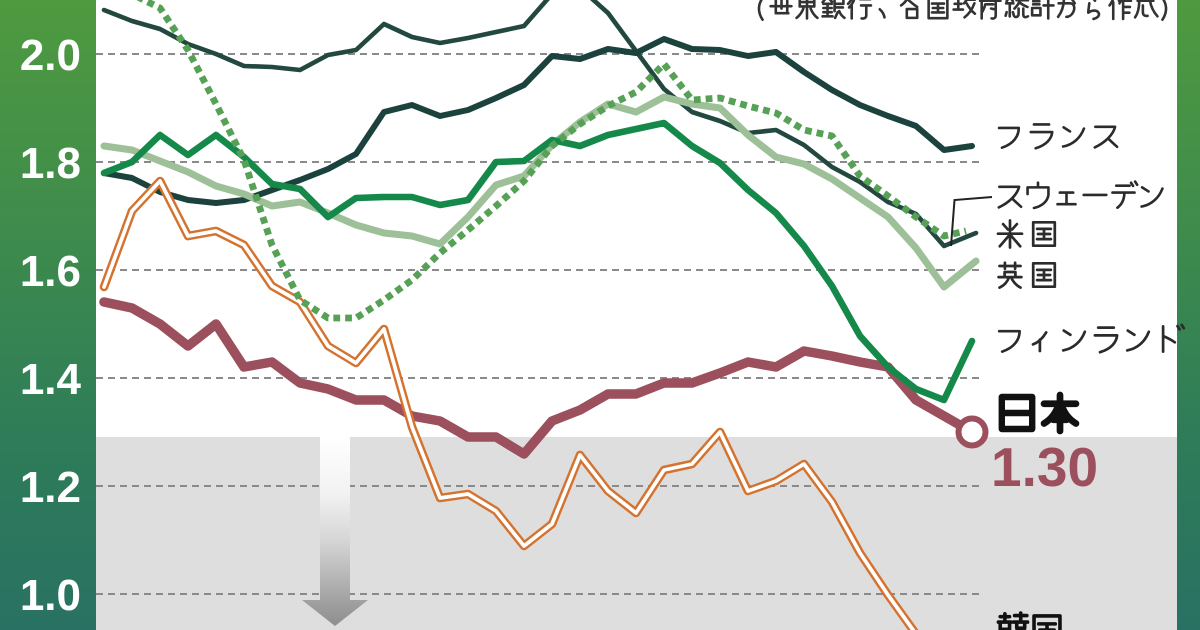 Image resolution: width=1200 pixels, height=630 pixels. Describe the element at coordinates (50, 163) in the screenshot. I see `svg-text: 1.8` at that location.